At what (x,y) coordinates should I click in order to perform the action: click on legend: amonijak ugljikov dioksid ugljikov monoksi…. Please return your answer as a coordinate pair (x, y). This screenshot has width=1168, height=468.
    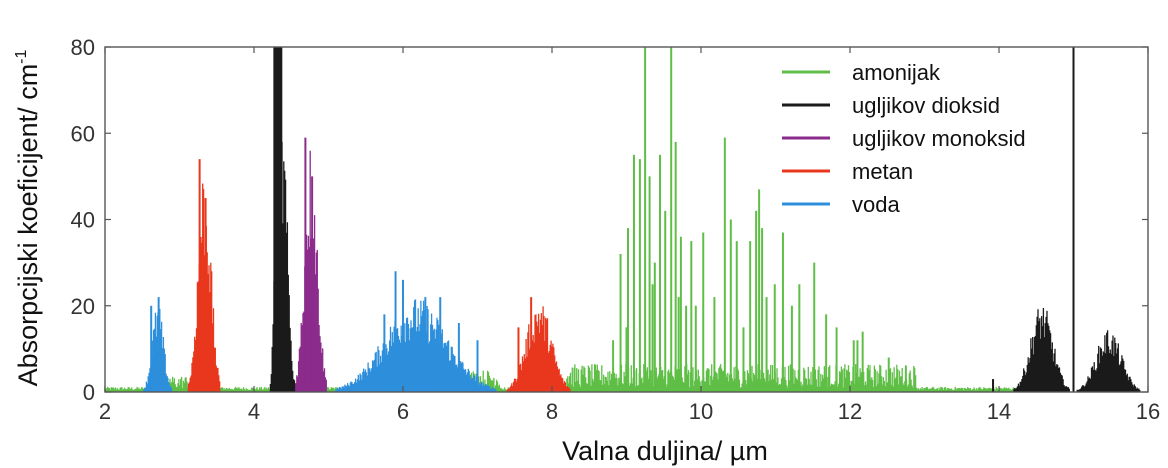
    Looking at the image, I should click on (904, 138).